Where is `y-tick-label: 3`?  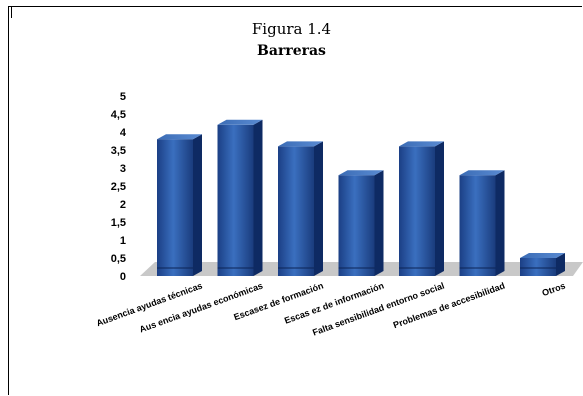
y-tick-label: 3 is located at coordinates (123, 169).